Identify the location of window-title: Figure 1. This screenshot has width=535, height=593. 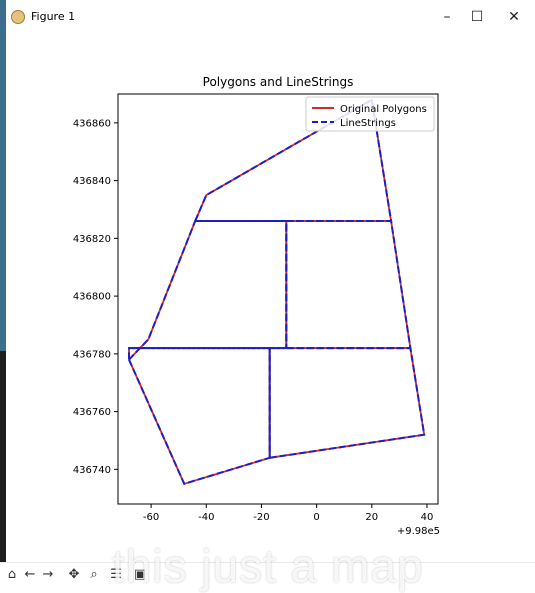
(53, 16).